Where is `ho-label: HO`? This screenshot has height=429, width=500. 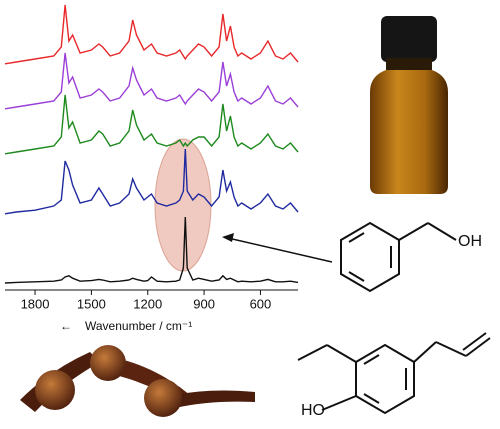
ho-label: HO is located at coordinates (313, 410).